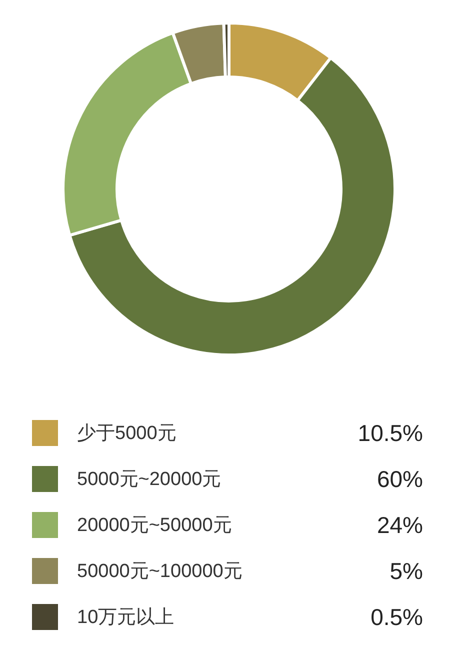 The image size is (475, 658). What do you see at coordinates (154, 526) in the screenshot?
I see `legend-label: 20000元~50000元` at bounding box center [154, 526].